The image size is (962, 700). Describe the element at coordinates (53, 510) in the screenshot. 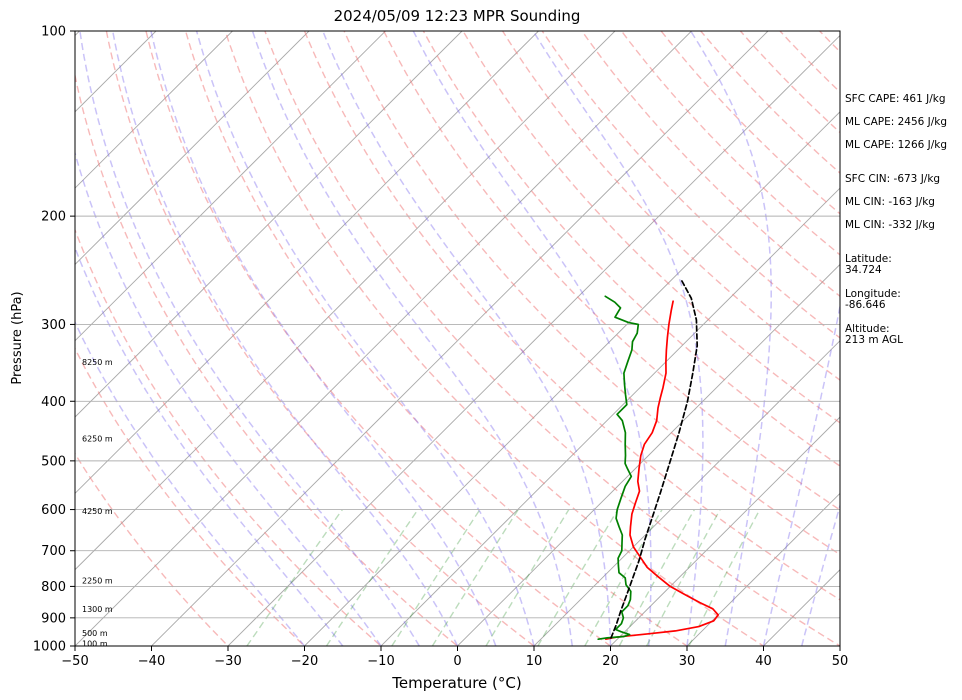

I see `y-tick-label: 600` at that location.